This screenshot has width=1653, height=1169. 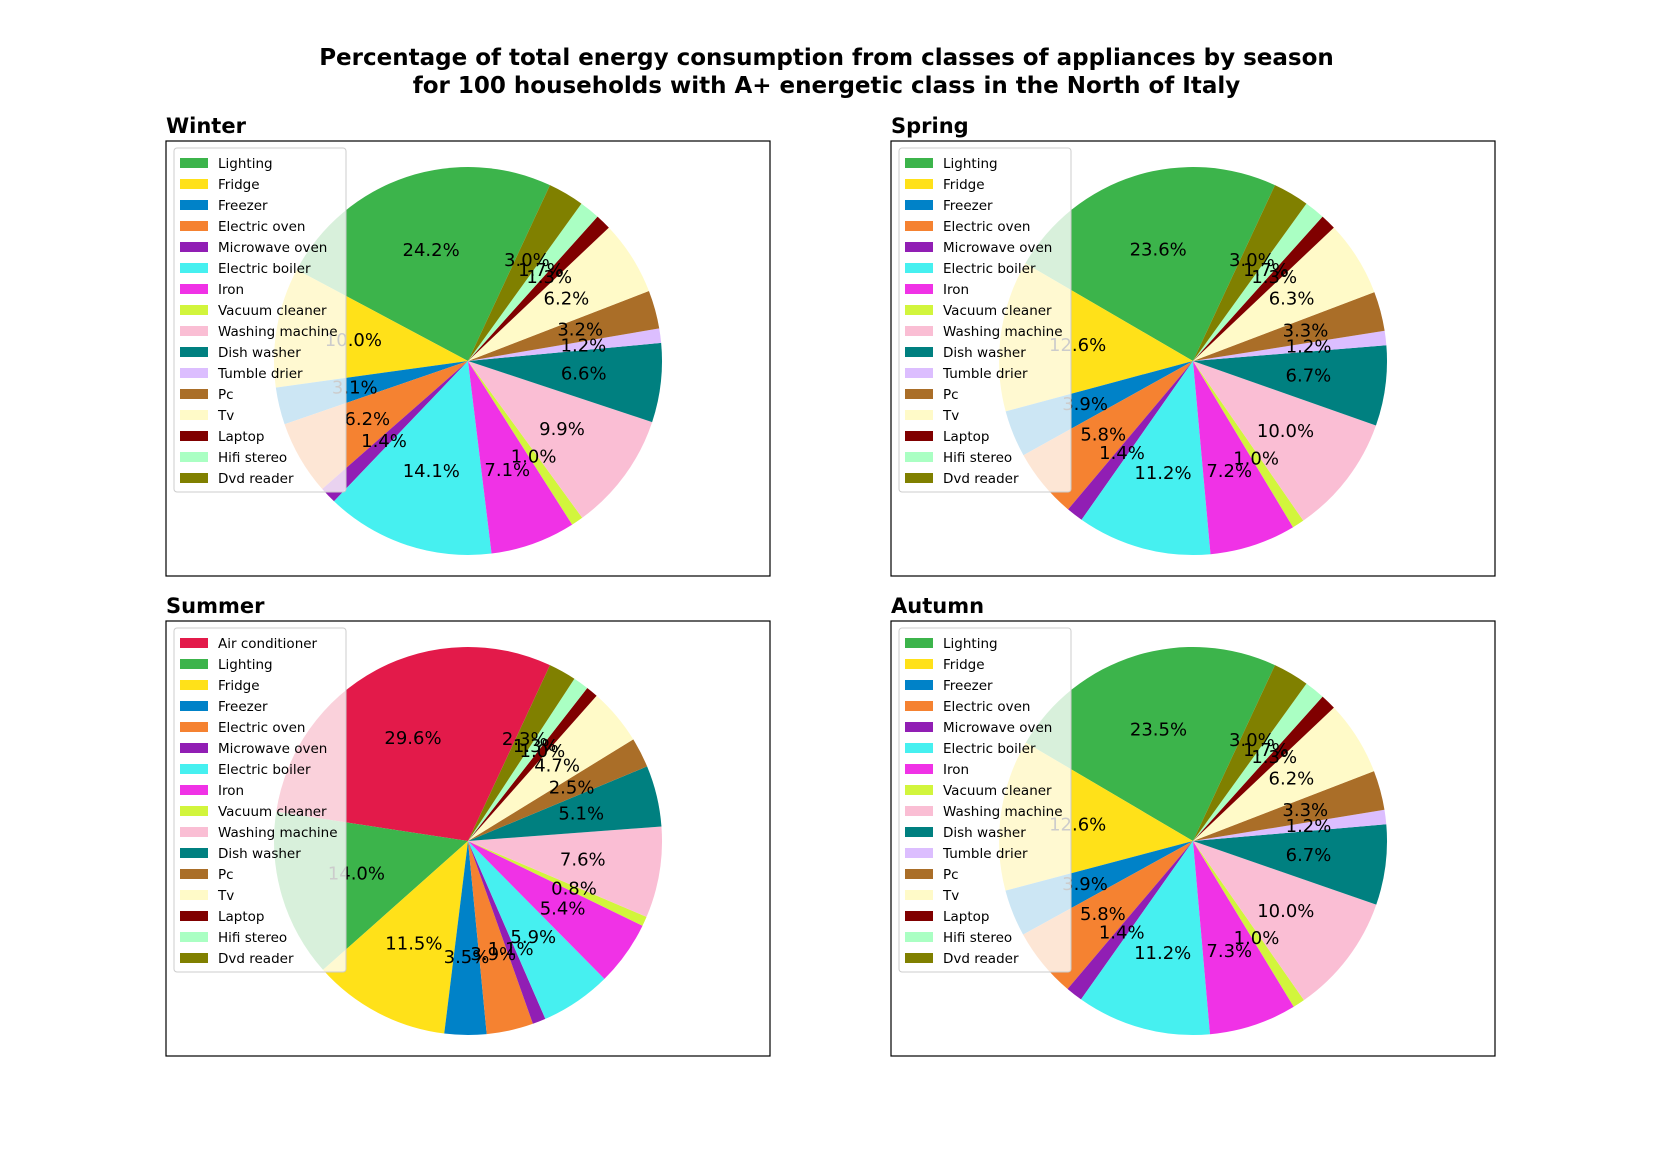 What do you see at coordinates (493, 954) in the screenshot?
I see `pct-label-electric-oven: 3.9%` at bounding box center [493, 954].